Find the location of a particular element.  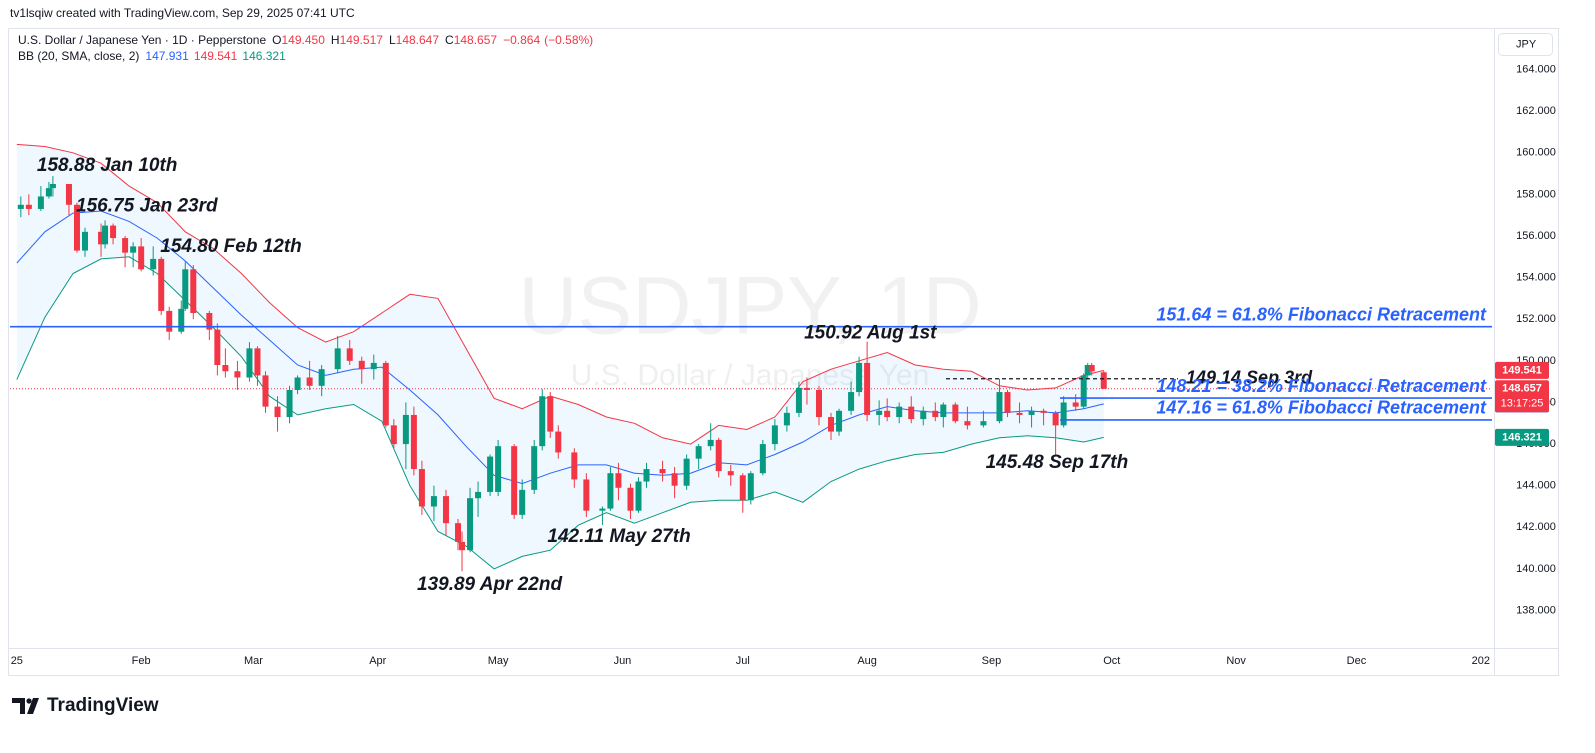

x-tick-label: Mar is located at coordinates (253, 661).